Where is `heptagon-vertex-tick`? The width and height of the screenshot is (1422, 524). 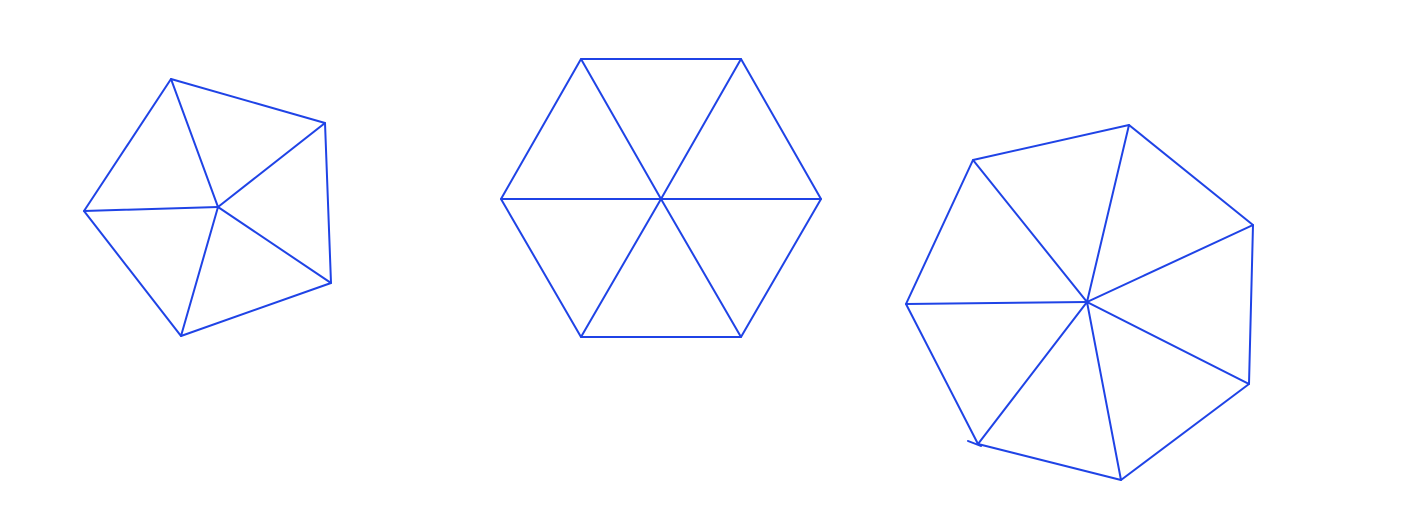 heptagon-vertex-tick is located at coordinates (974, 443).